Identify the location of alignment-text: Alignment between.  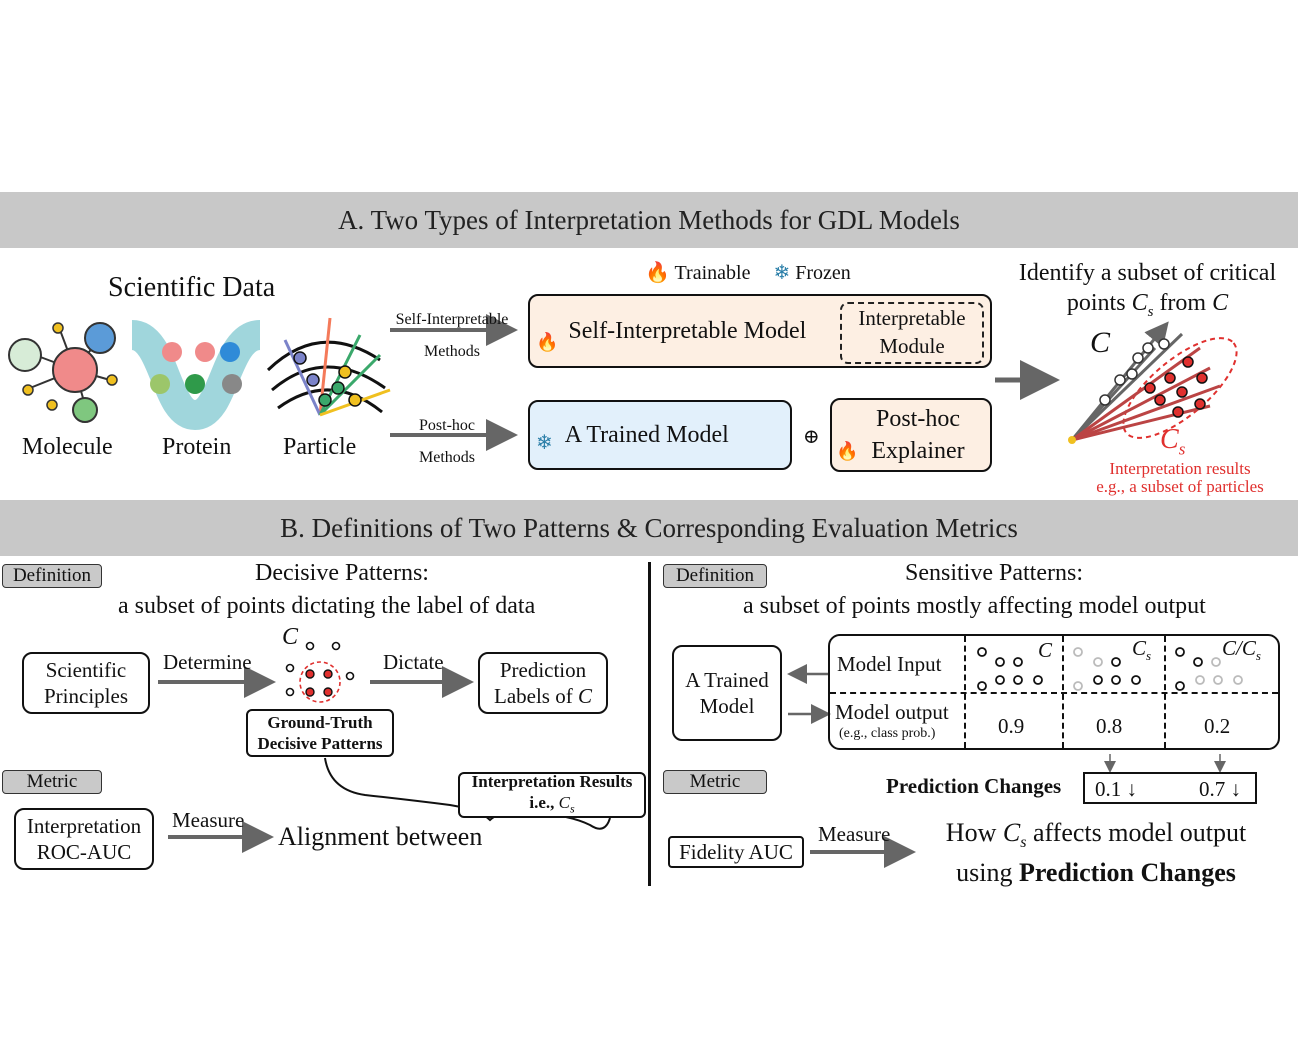
(380, 836).